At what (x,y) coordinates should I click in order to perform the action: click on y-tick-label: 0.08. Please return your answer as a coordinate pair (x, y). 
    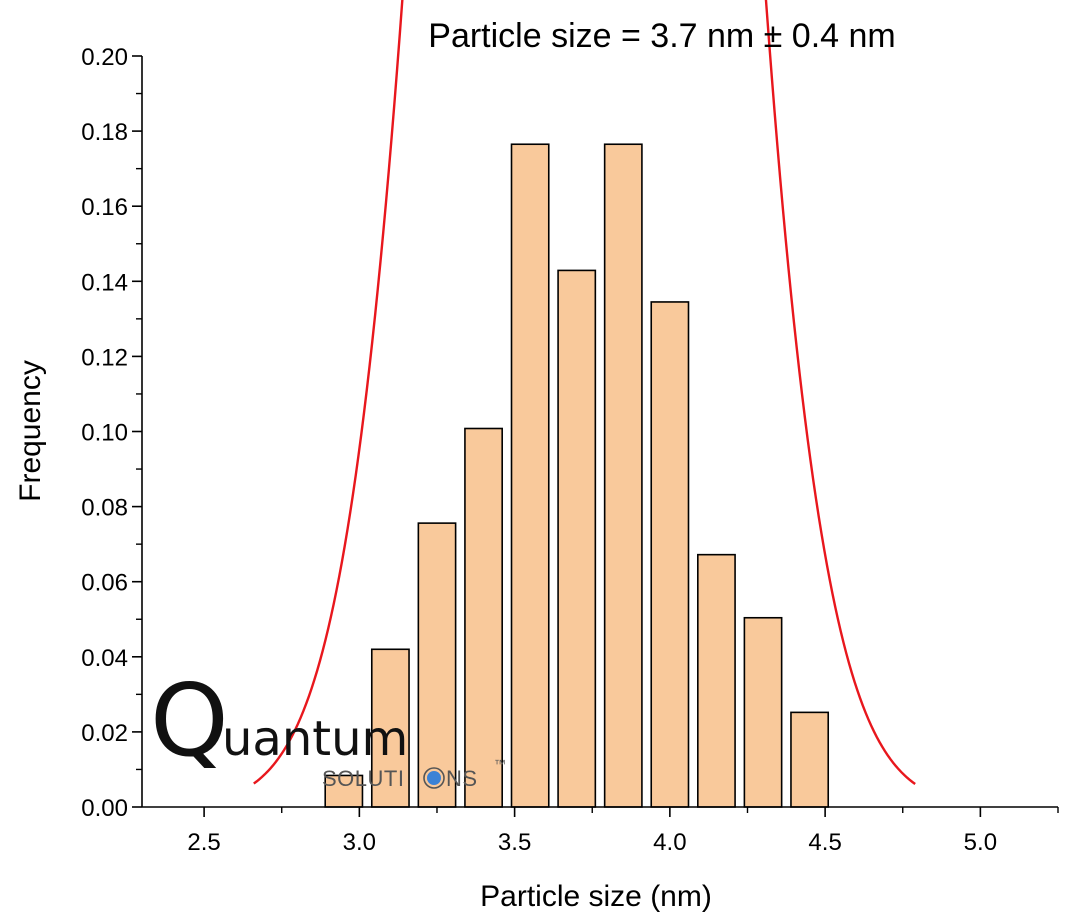
    Looking at the image, I should click on (104, 508).